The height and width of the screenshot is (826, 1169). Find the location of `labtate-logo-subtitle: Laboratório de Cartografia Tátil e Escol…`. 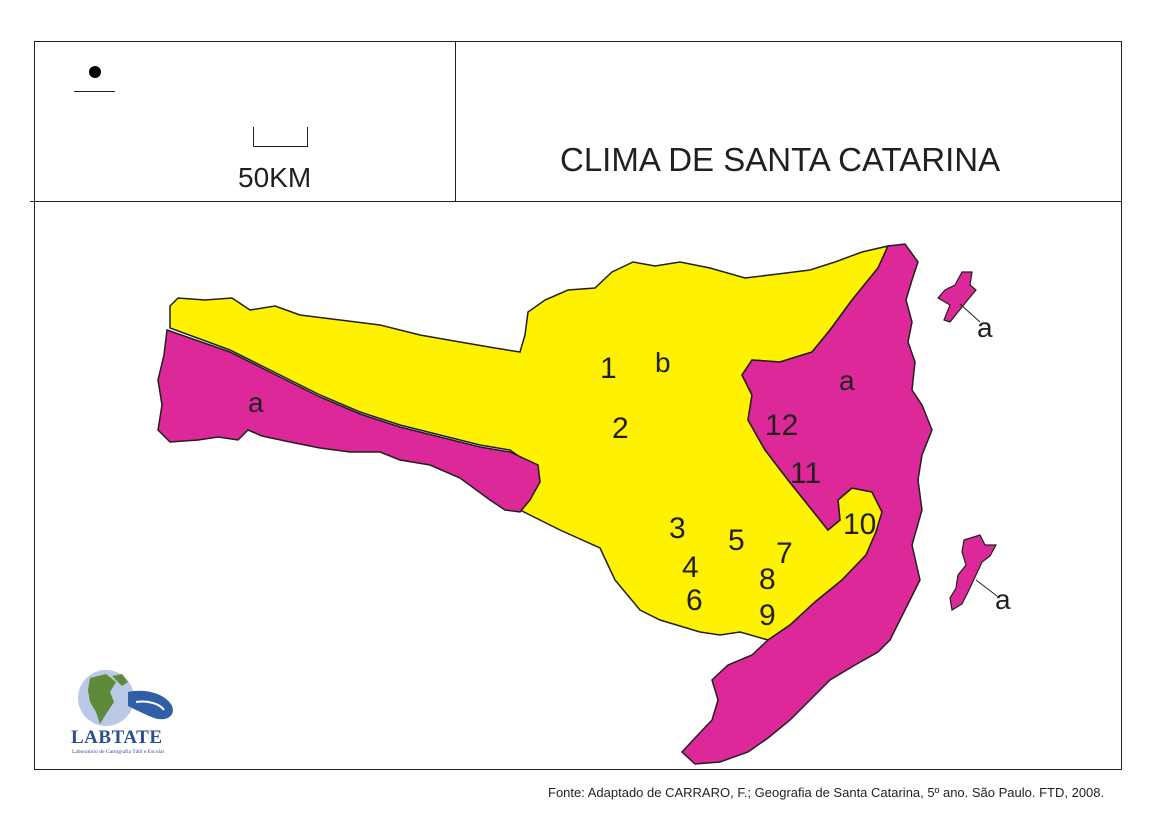

labtate-logo-subtitle: Laboratório de Cartografia Tátil e Escol… is located at coordinates (118, 752).